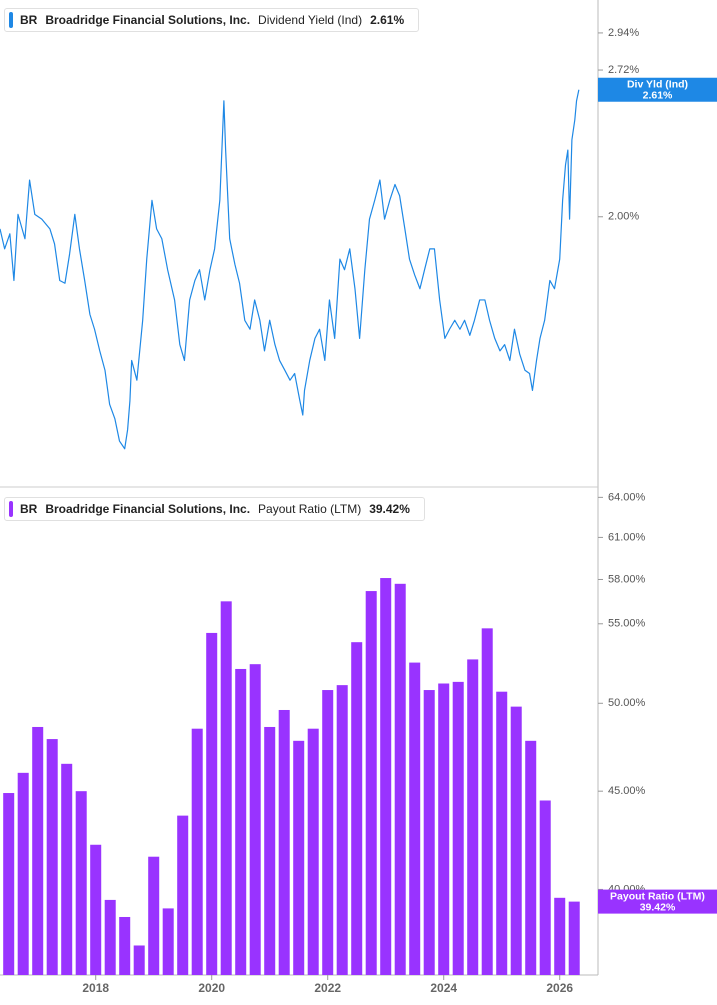 Image resolution: width=717 pixels, height=1005 pixels. What do you see at coordinates (657, 896) in the screenshot?
I see `badge-name: Payout Ratio (LTM)` at bounding box center [657, 896].